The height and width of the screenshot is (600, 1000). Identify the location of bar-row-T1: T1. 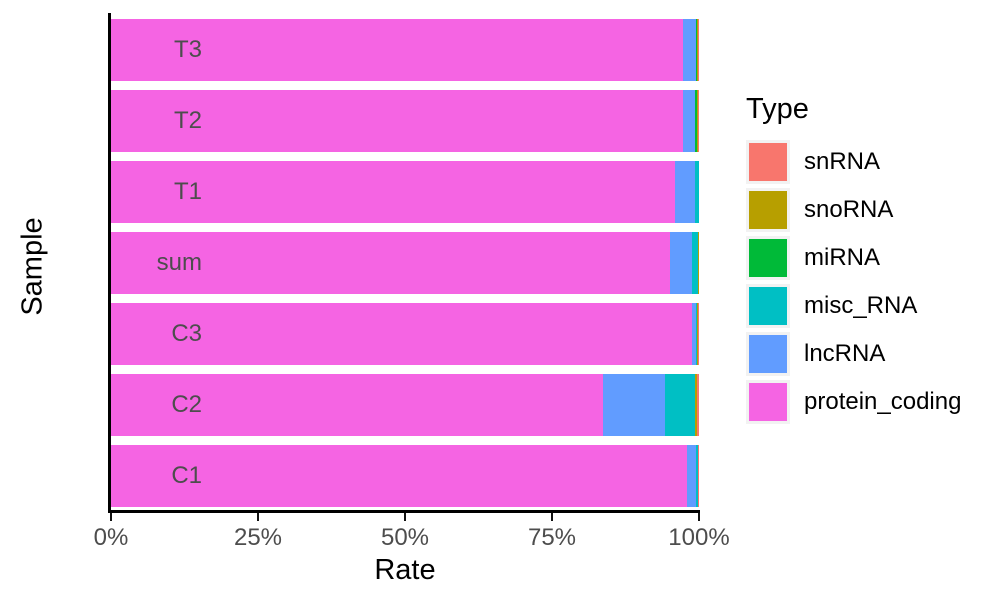
(405, 192).